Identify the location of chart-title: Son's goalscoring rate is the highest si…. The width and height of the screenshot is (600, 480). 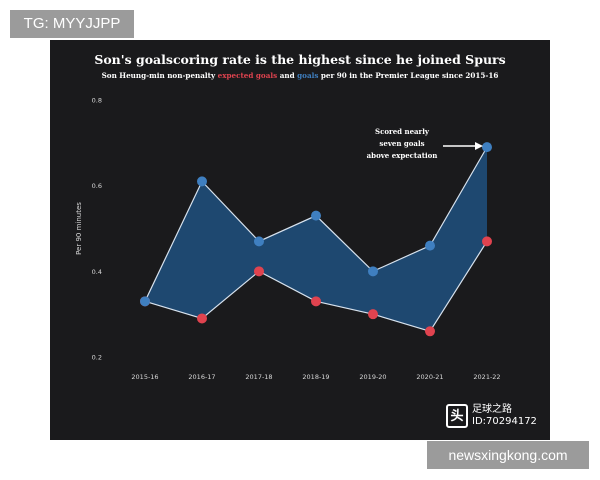
(300, 59).